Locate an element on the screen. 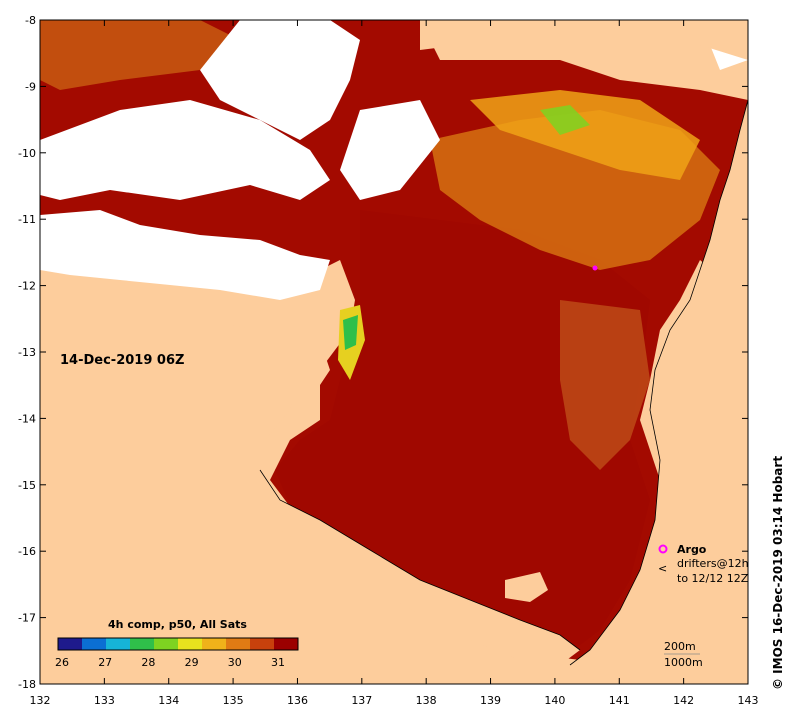 This screenshot has height=716, width=791. x-tick-label: 134 is located at coordinates (168, 700).